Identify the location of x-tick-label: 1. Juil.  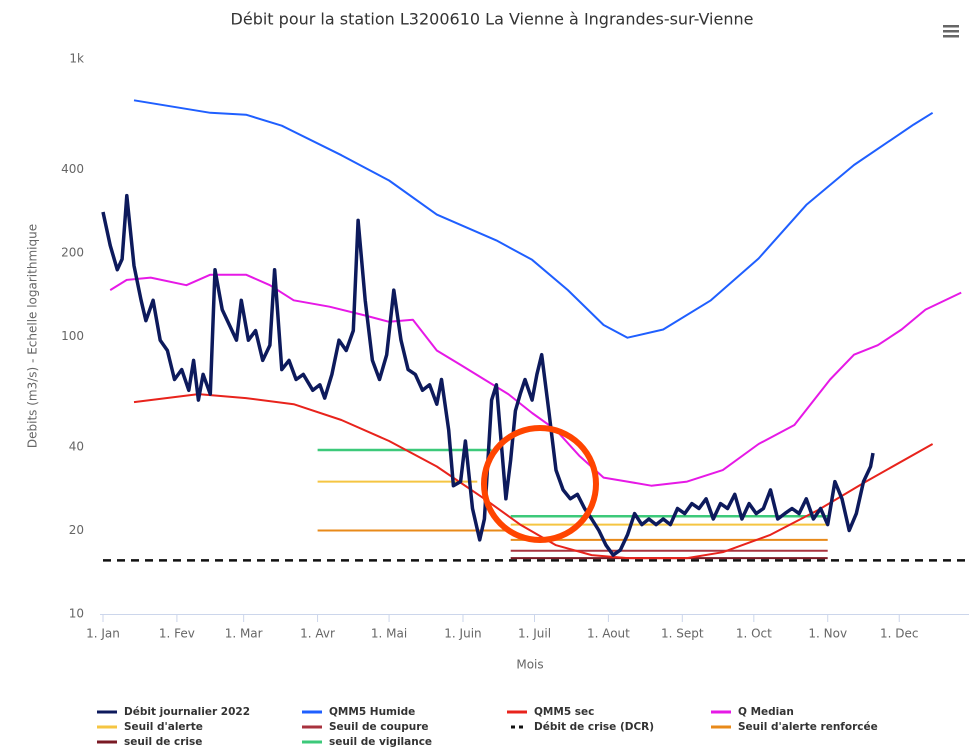
(534, 634).